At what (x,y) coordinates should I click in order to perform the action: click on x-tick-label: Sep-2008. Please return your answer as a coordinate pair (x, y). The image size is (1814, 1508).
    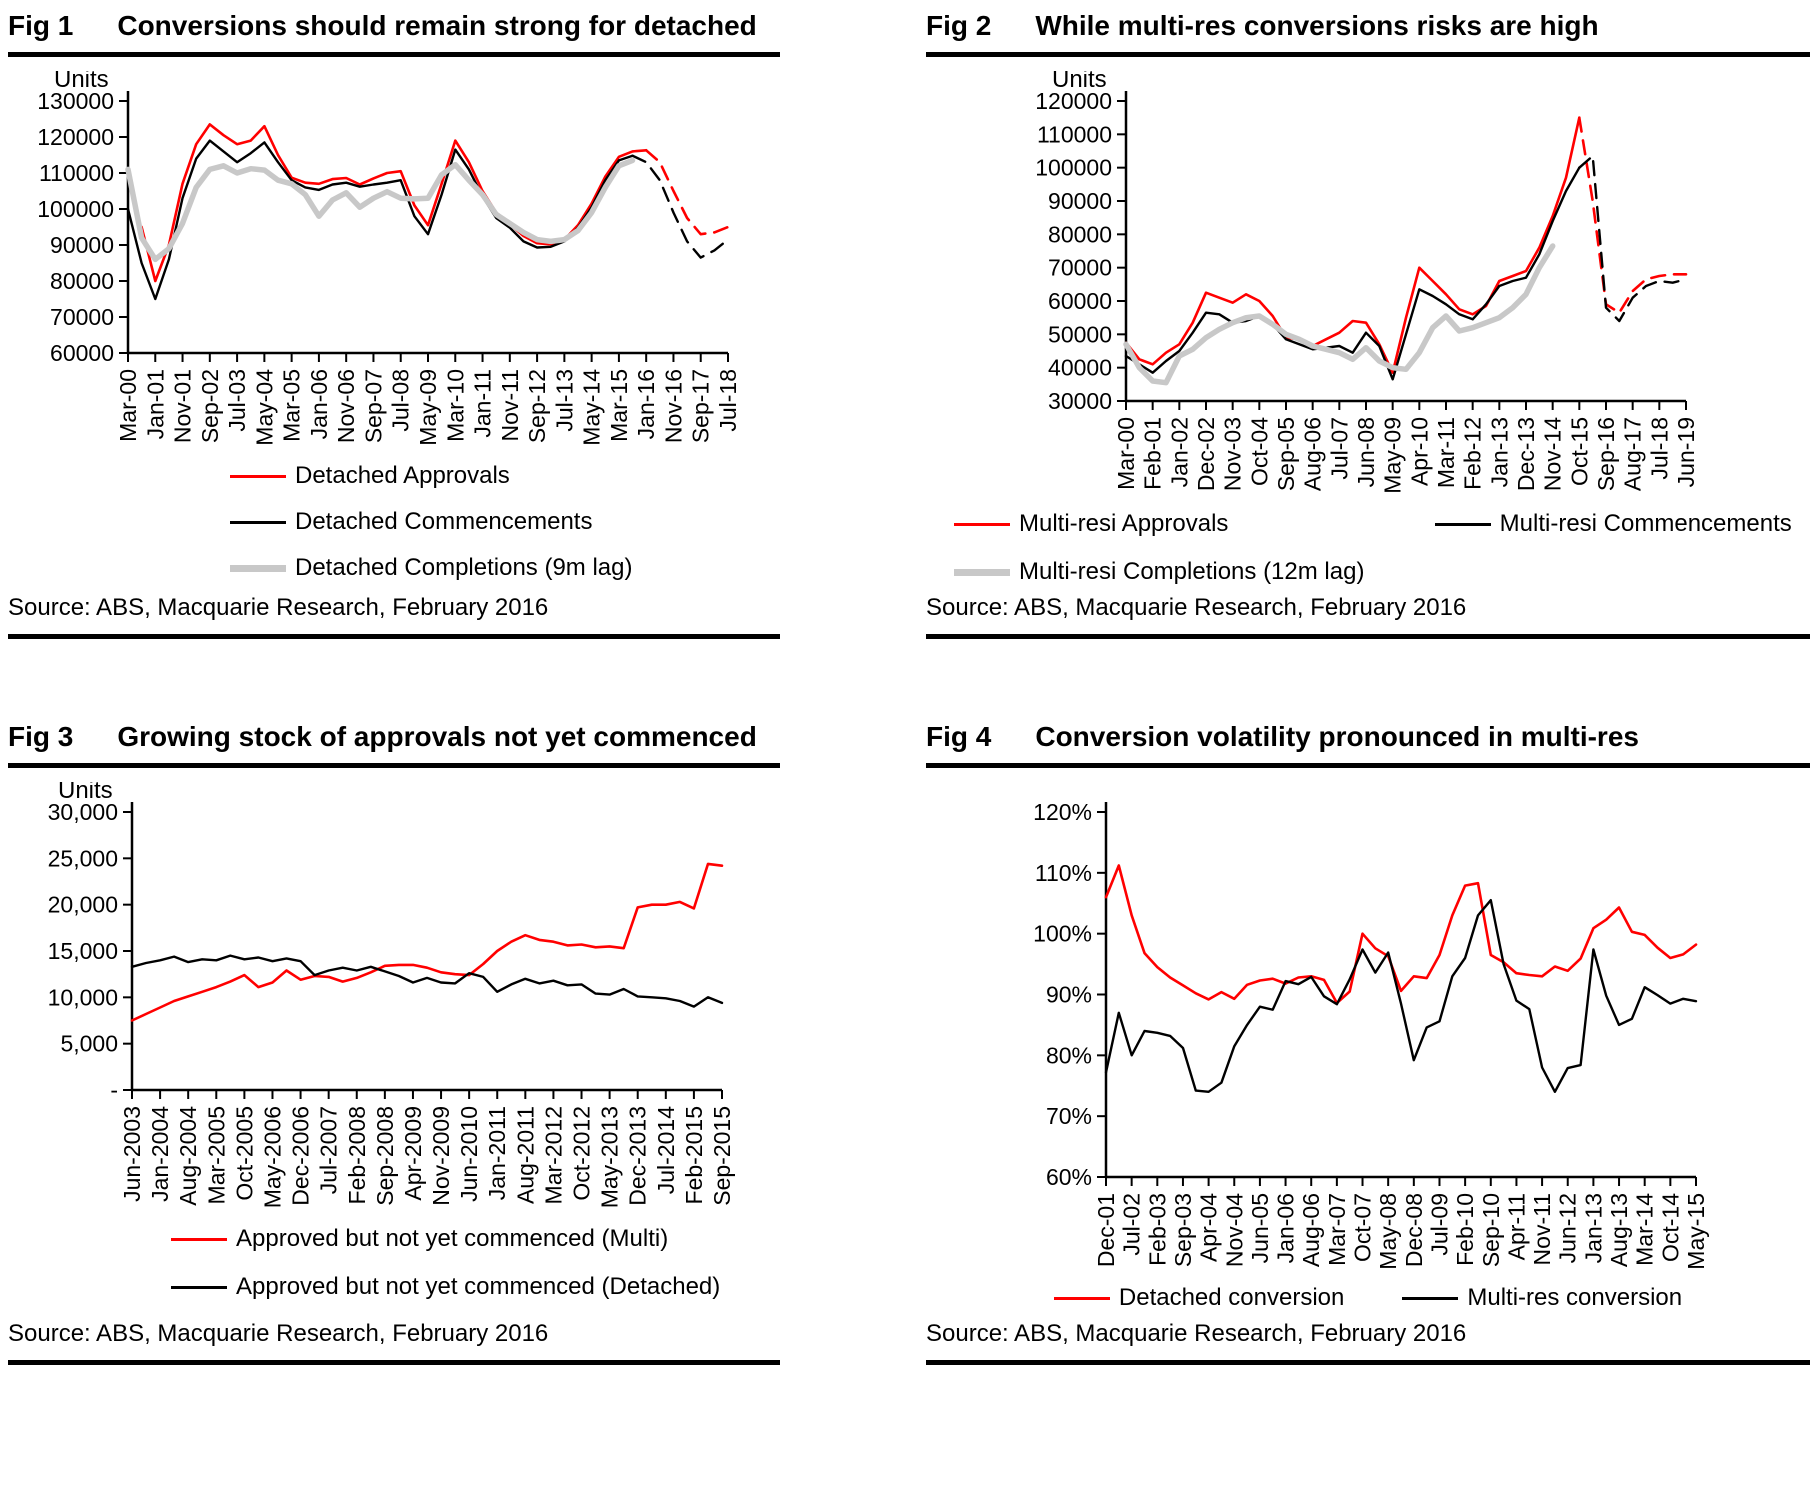
    Looking at the image, I should click on (385, 1156).